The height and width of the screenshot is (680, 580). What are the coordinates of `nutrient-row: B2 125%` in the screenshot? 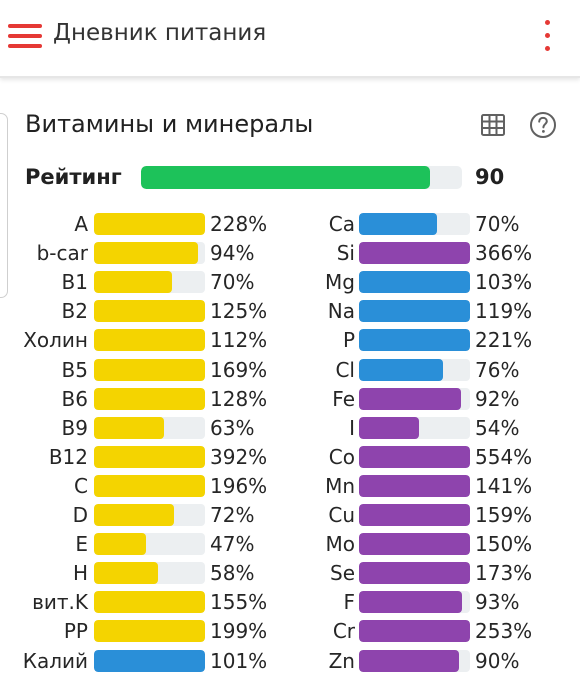 It's located at (290, 311).